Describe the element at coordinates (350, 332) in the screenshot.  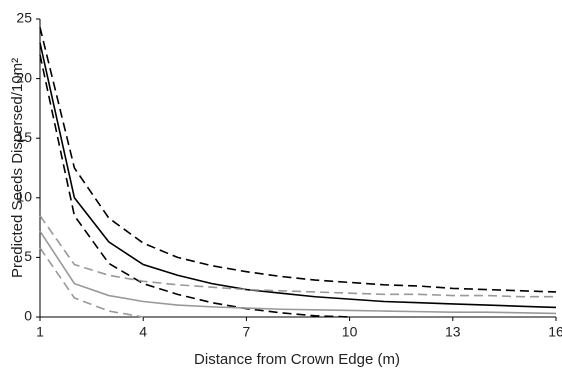
I see `x-tick-label: 10` at that location.